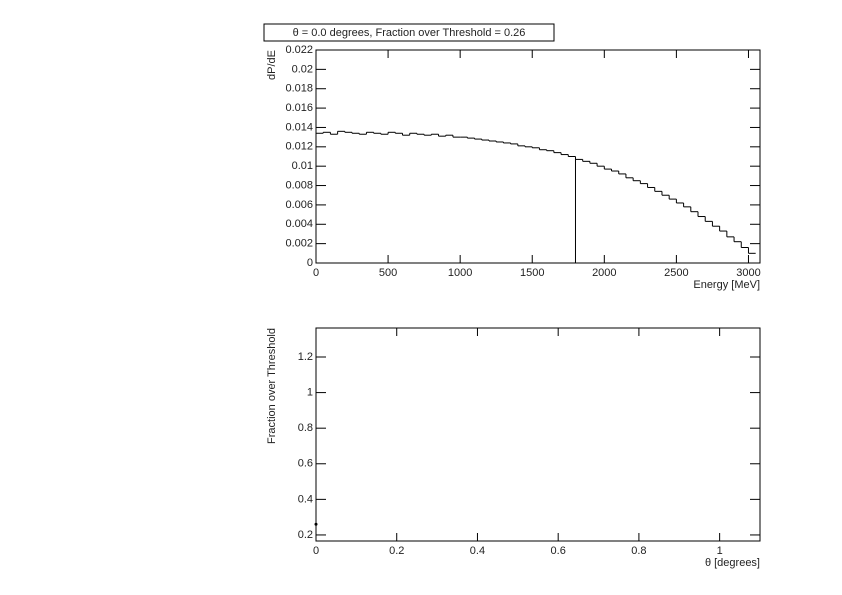  Describe the element at coordinates (532, 273) in the screenshot. I see `x-tick-label: 1500` at that location.